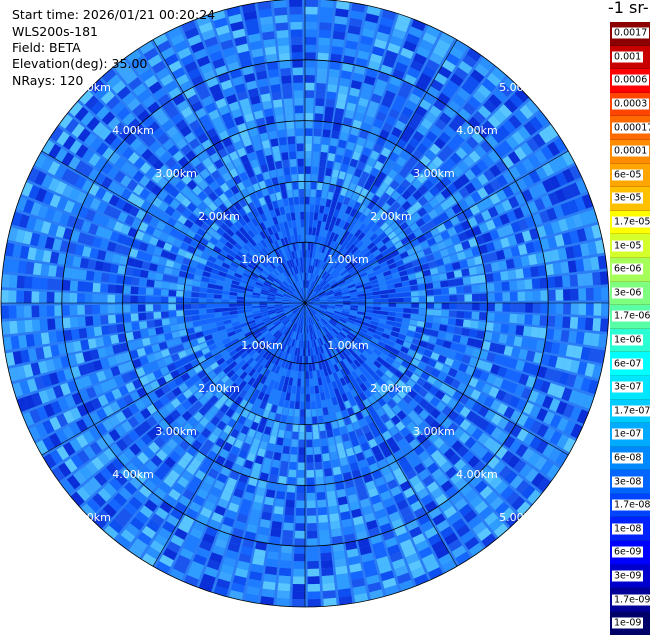  Describe the element at coordinates (262, 345) in the screenshot. I see `range-label: 1.00km` at that location.